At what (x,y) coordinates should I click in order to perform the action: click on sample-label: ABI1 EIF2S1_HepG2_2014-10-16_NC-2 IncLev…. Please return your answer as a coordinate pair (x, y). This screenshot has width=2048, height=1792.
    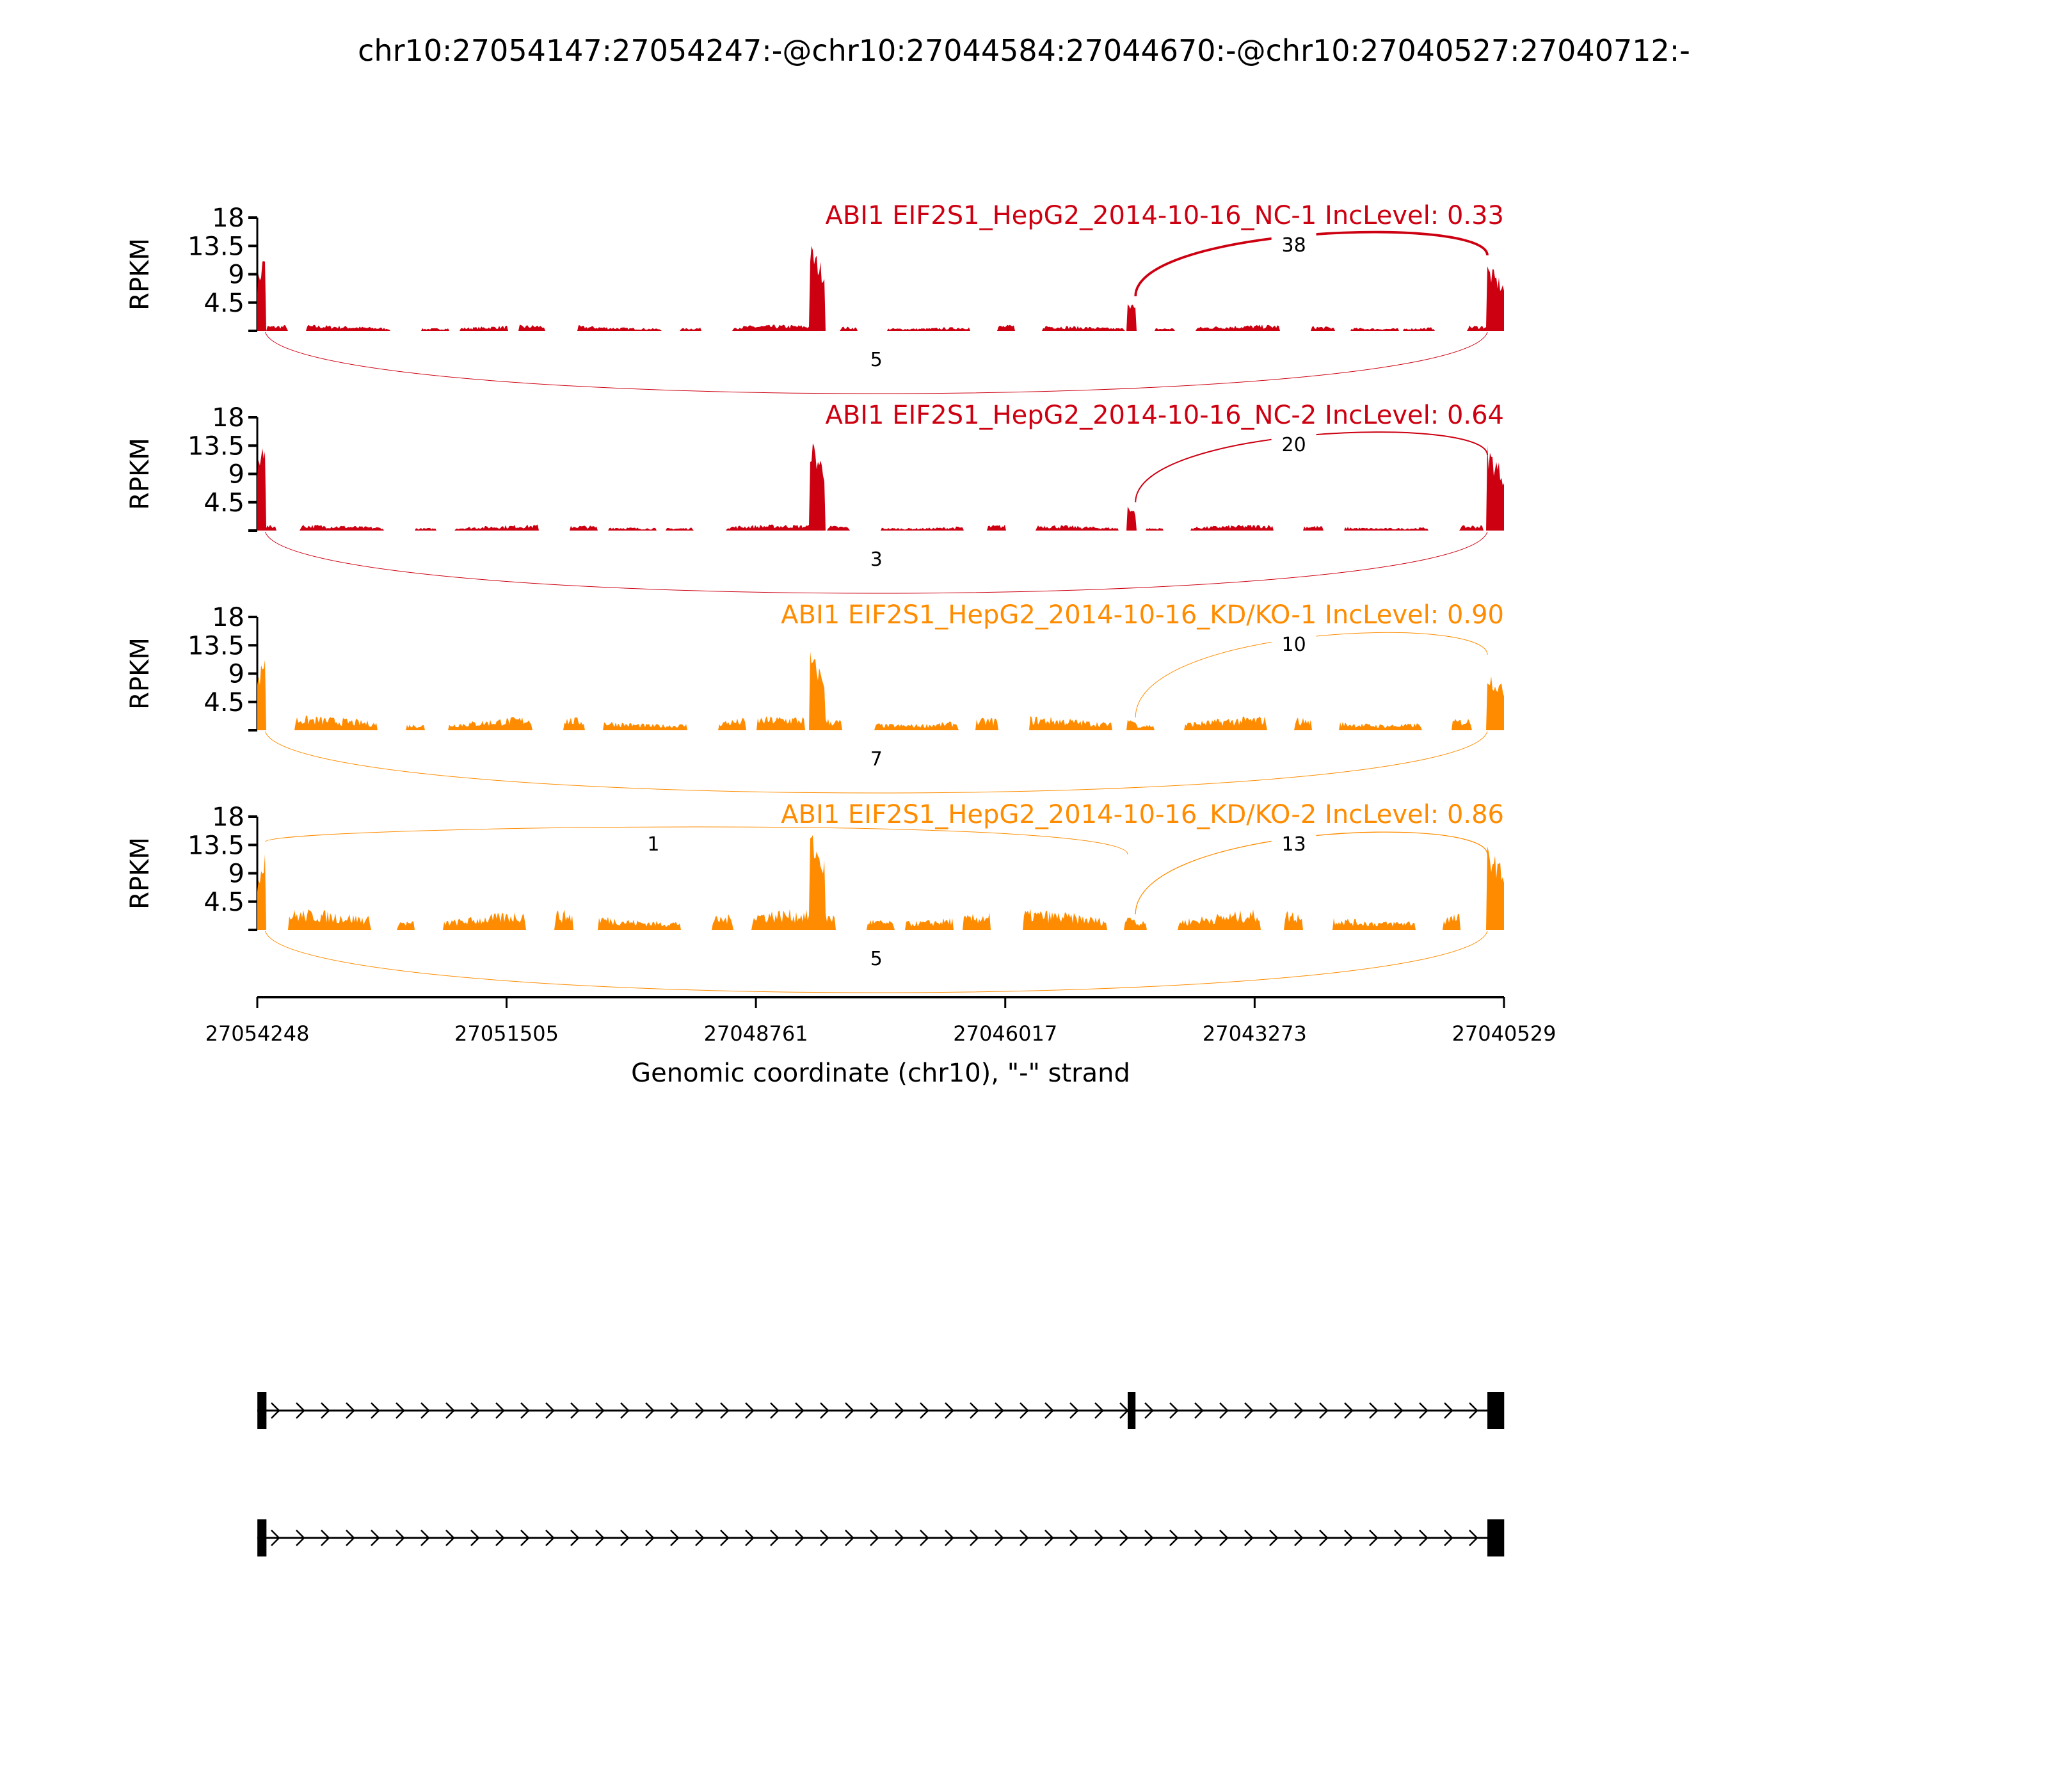
    Looking at the image, I should click on (1164, 415).